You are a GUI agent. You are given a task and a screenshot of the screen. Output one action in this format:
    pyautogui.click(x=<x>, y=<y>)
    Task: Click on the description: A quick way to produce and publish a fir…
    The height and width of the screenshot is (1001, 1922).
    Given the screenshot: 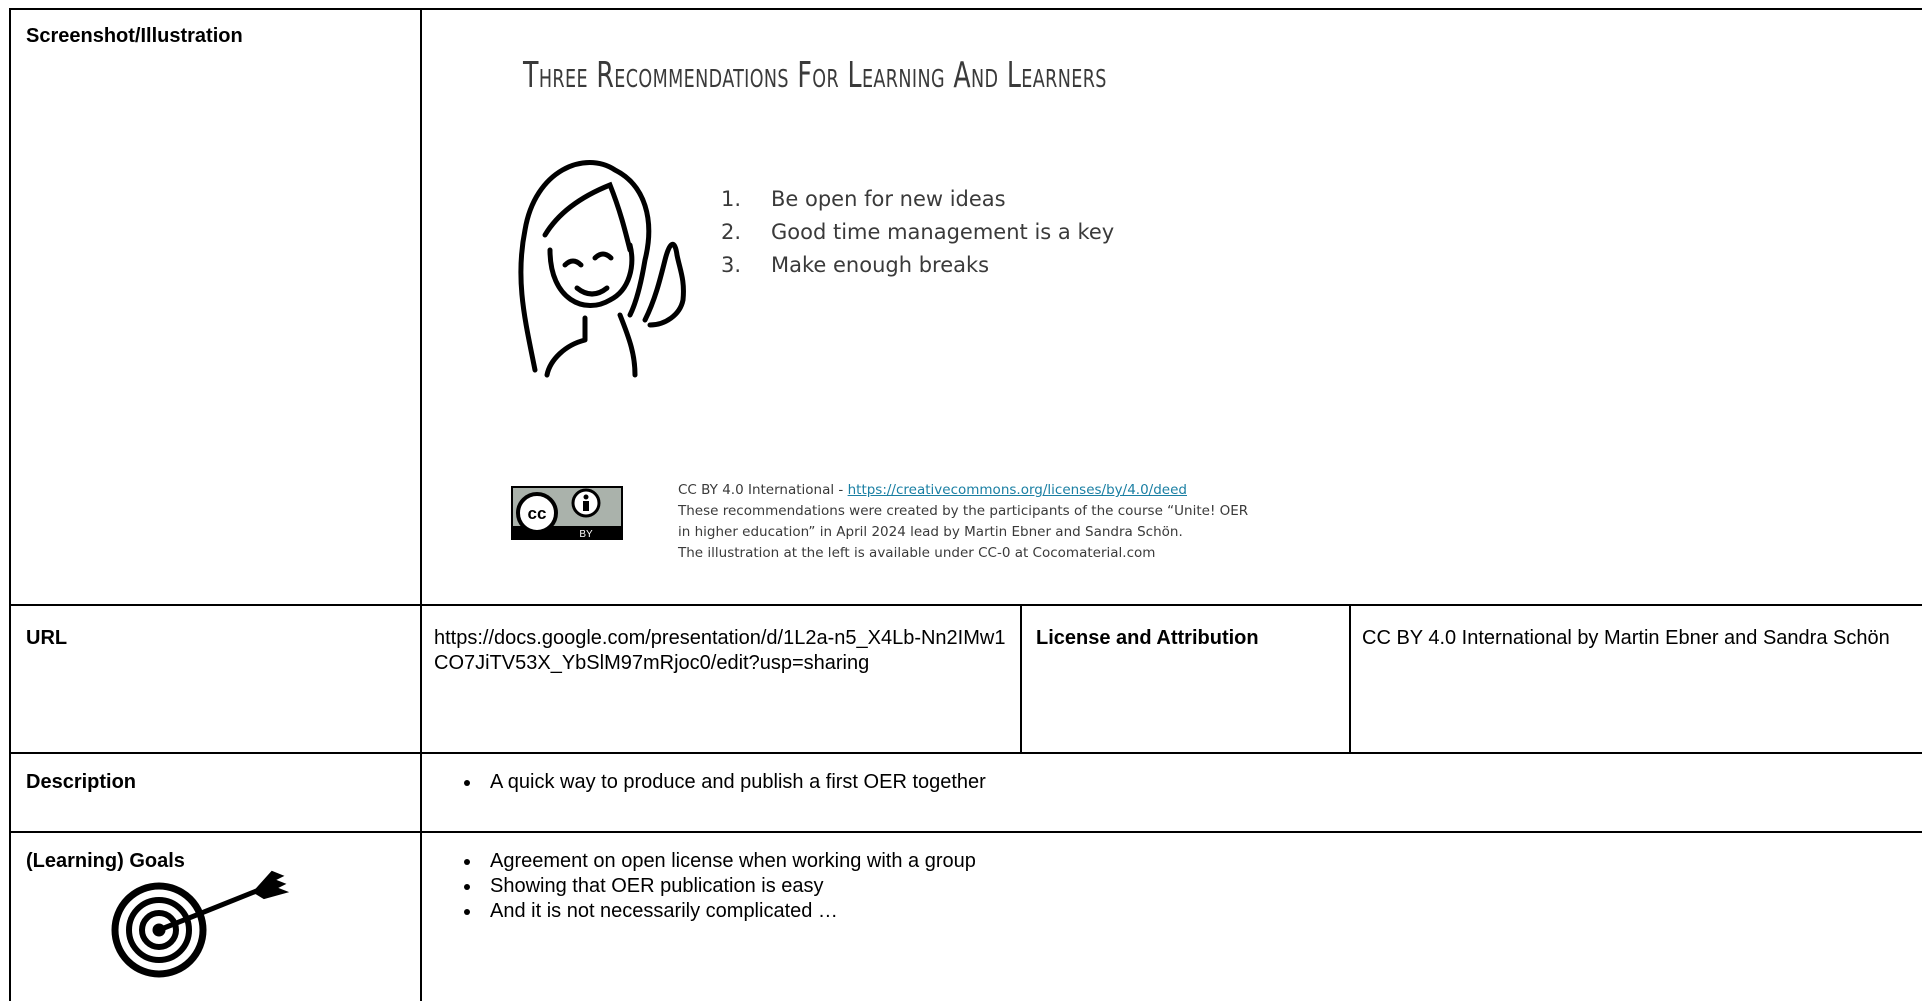 What is the action you would take?
    pyautogui.click(x=710, y=782)
    